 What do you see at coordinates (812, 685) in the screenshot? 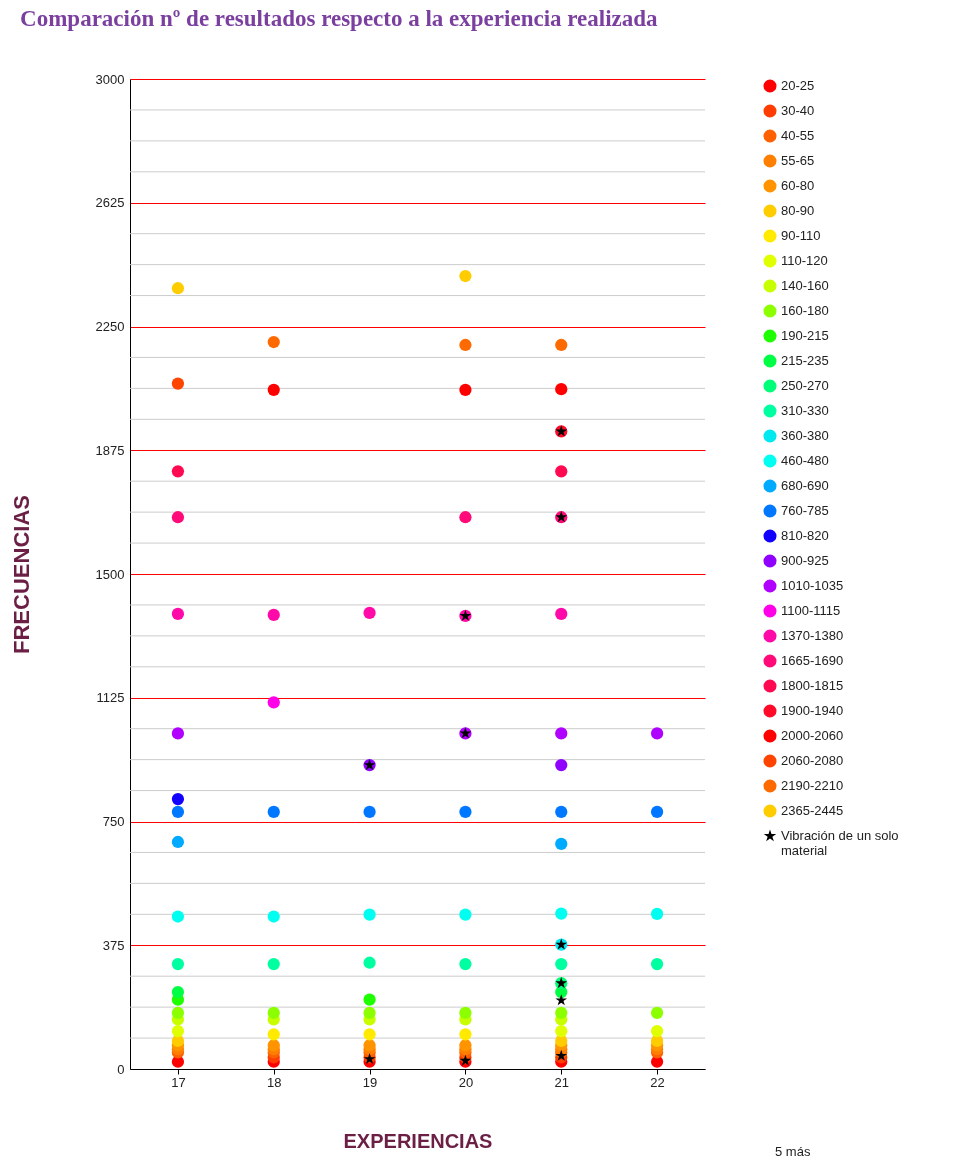
I see `legend-label: 1800-1815` at bounding box center [812, 685].